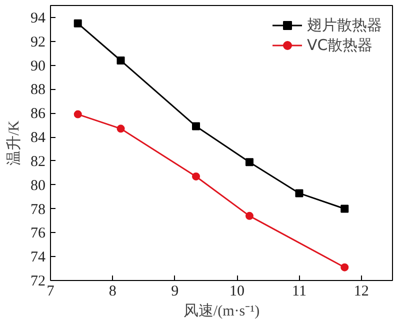 The image size is (400, 330). What do you see at coordinates (38, 42) in the screenshot?
I see `y-tick-label: 92` at bounding box center [38, 42].